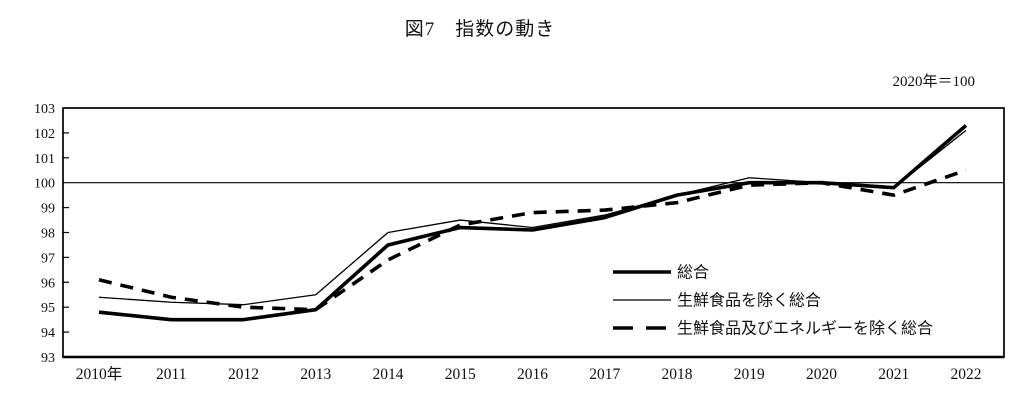  What do you see at coordinates (171, 374) in the screenshot?
I see `x-tick-label: 2011` at bounding box center [171, 374].